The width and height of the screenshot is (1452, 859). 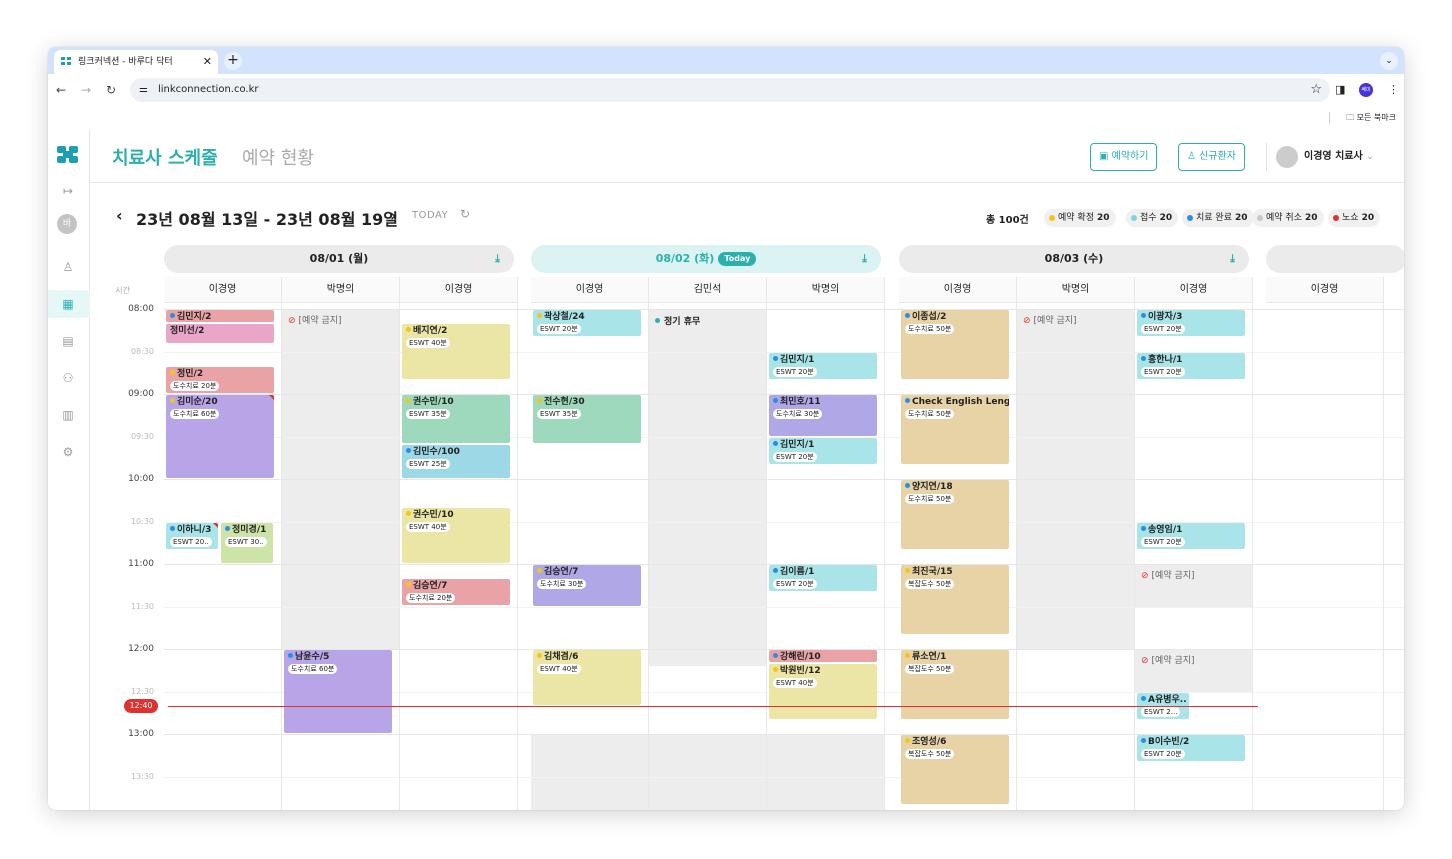 What do you see at coordinates (207, 61) in the screenshot?
I see `close-tab-icon: ✕` at bounding box center [207, 61].